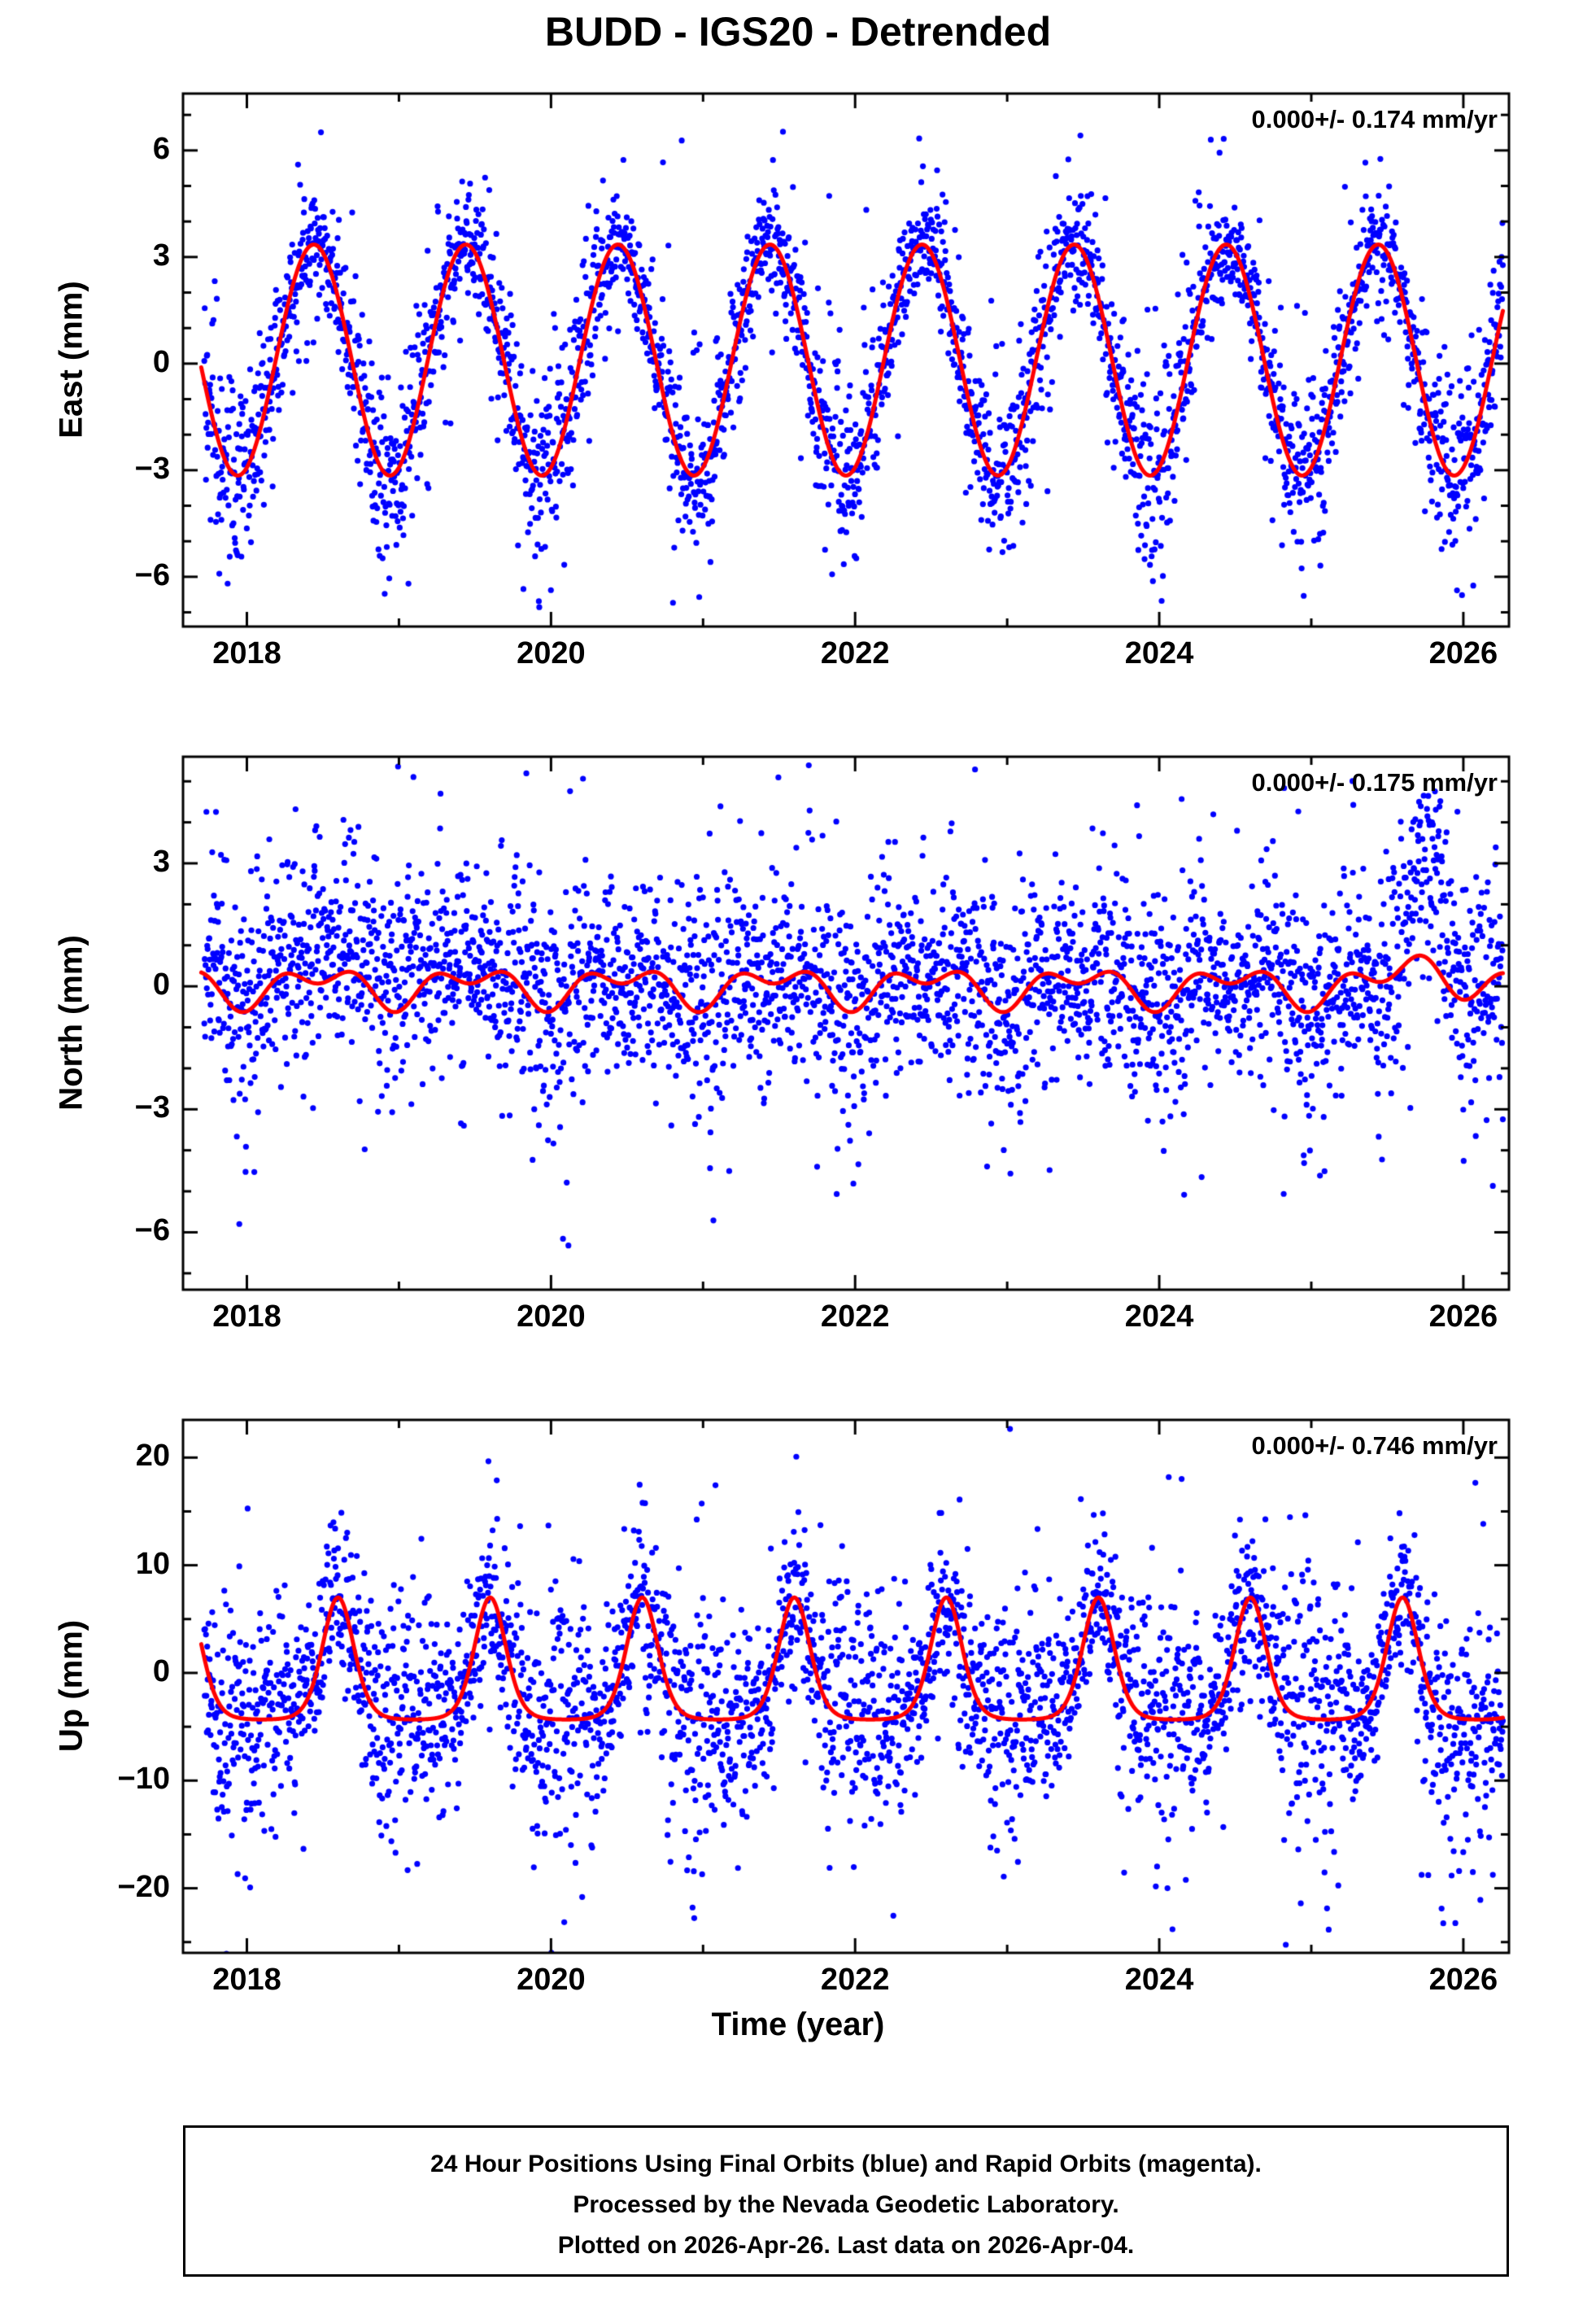  I want to click on north-axis-label: North (mm), so click(71, 1023).